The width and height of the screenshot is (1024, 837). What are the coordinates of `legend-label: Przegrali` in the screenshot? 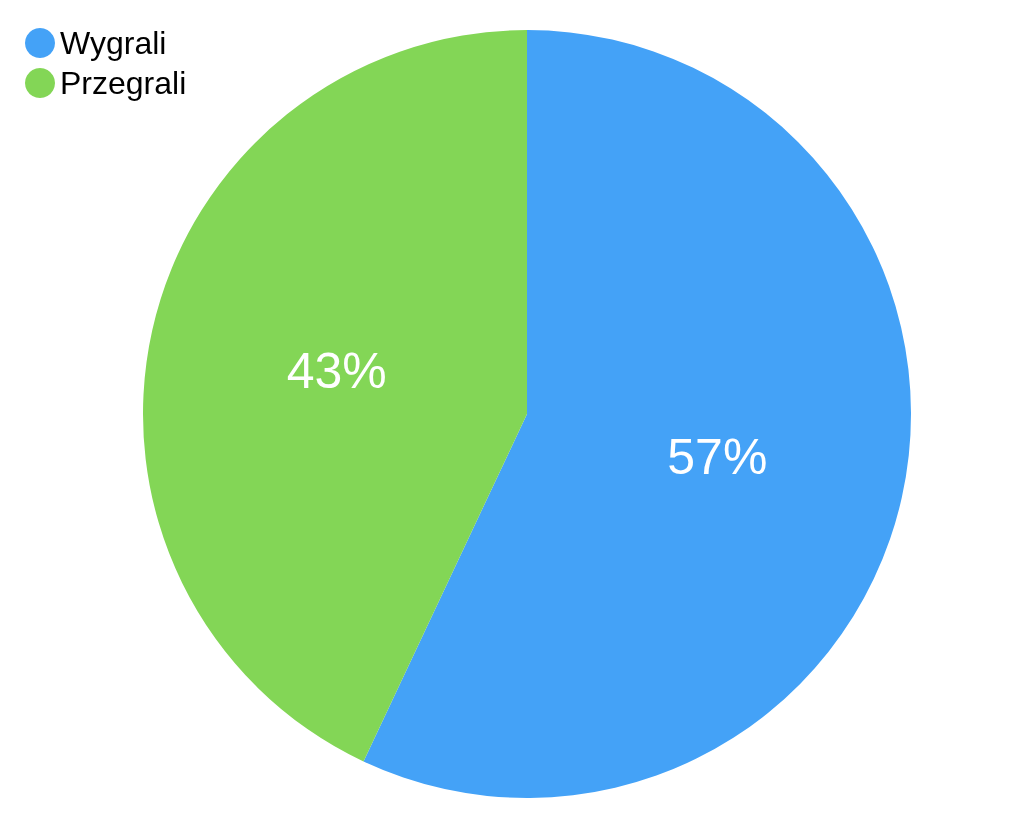 It's located at (123, 83).